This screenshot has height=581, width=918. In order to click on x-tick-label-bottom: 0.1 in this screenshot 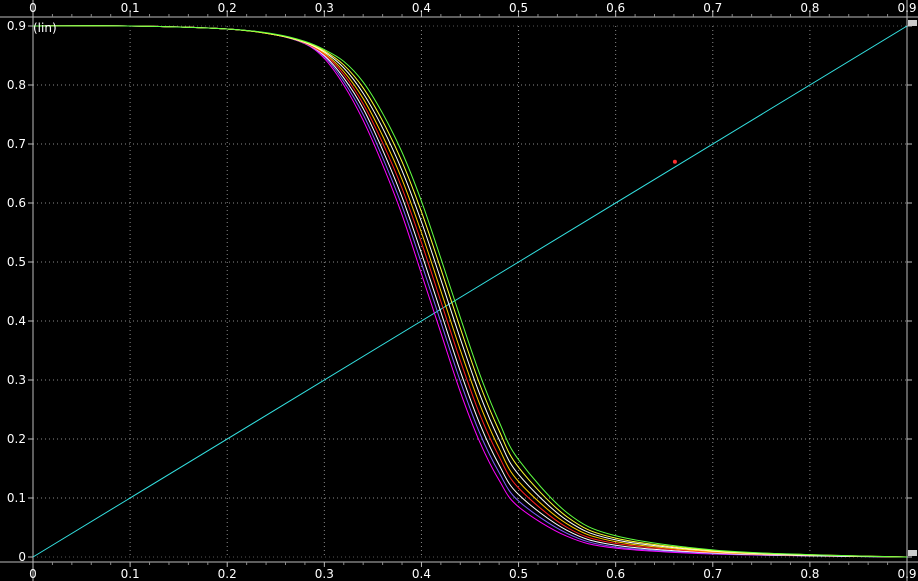, I will do `click(130, 574)`.